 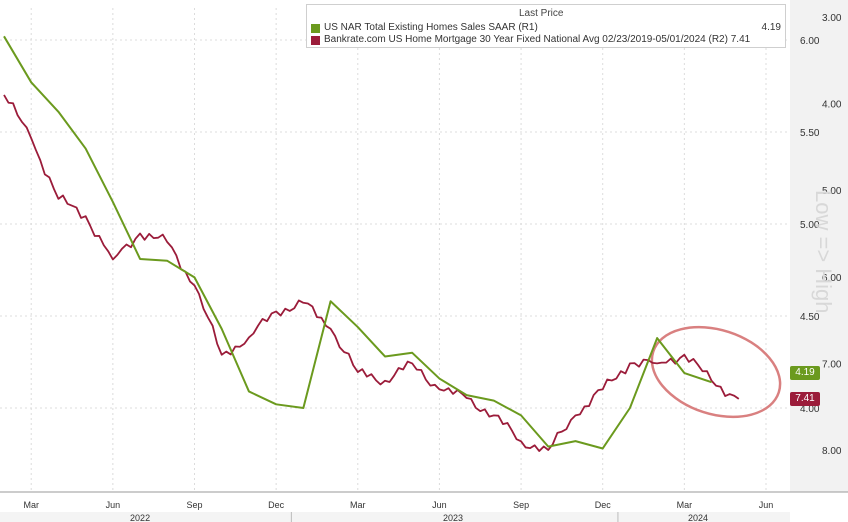 I want to click on r1-tick-label: 5.50, so click(x=810, y=133).